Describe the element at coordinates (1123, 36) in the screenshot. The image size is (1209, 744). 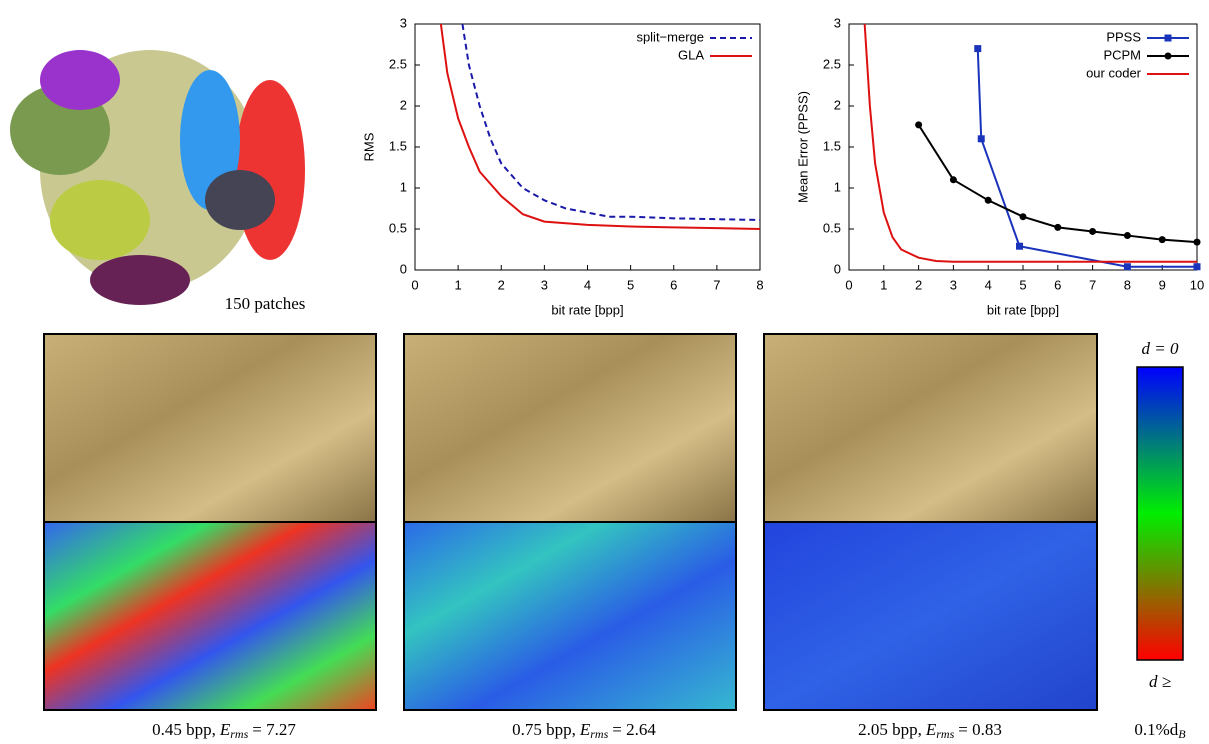
I see `legend-label: PPSS` at that location.